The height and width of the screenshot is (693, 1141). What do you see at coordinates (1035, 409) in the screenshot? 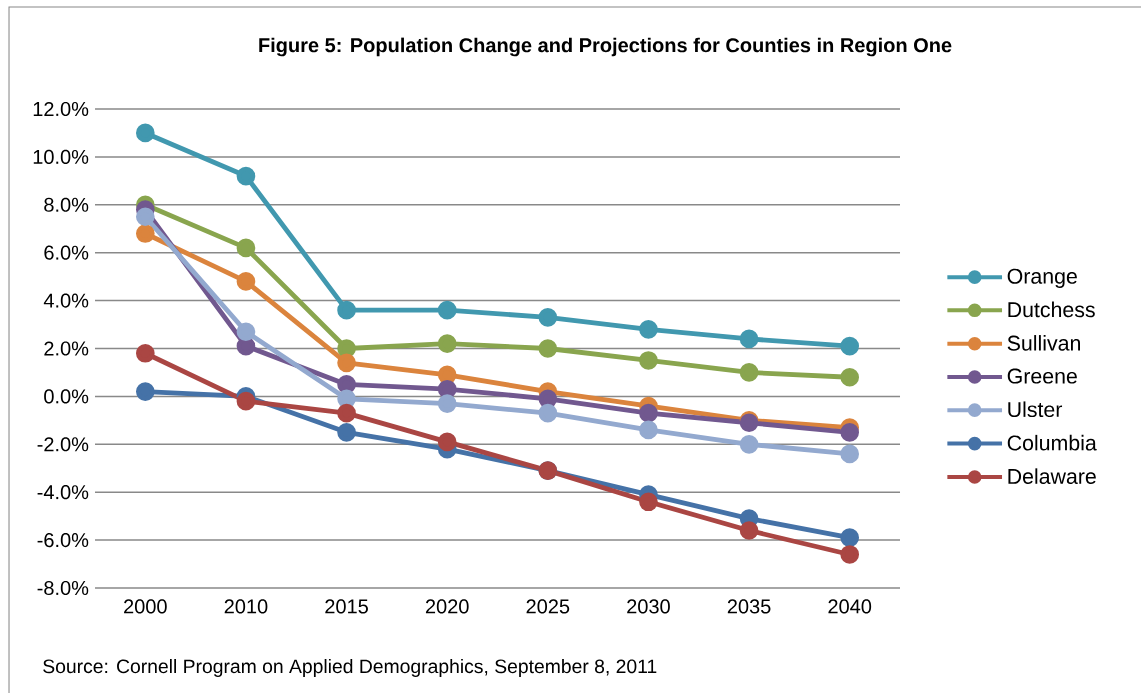
I see `legend-label: Ulster` at bounding box center [1035, 409].